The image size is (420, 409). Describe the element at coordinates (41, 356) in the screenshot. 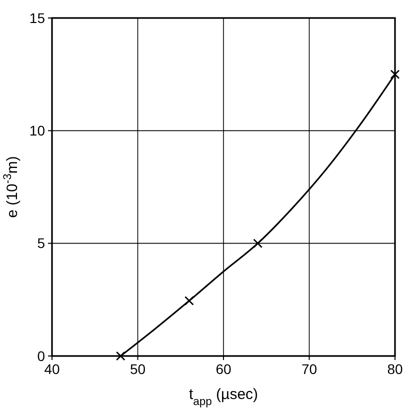

I see `y-tick-label: 0` at that location.